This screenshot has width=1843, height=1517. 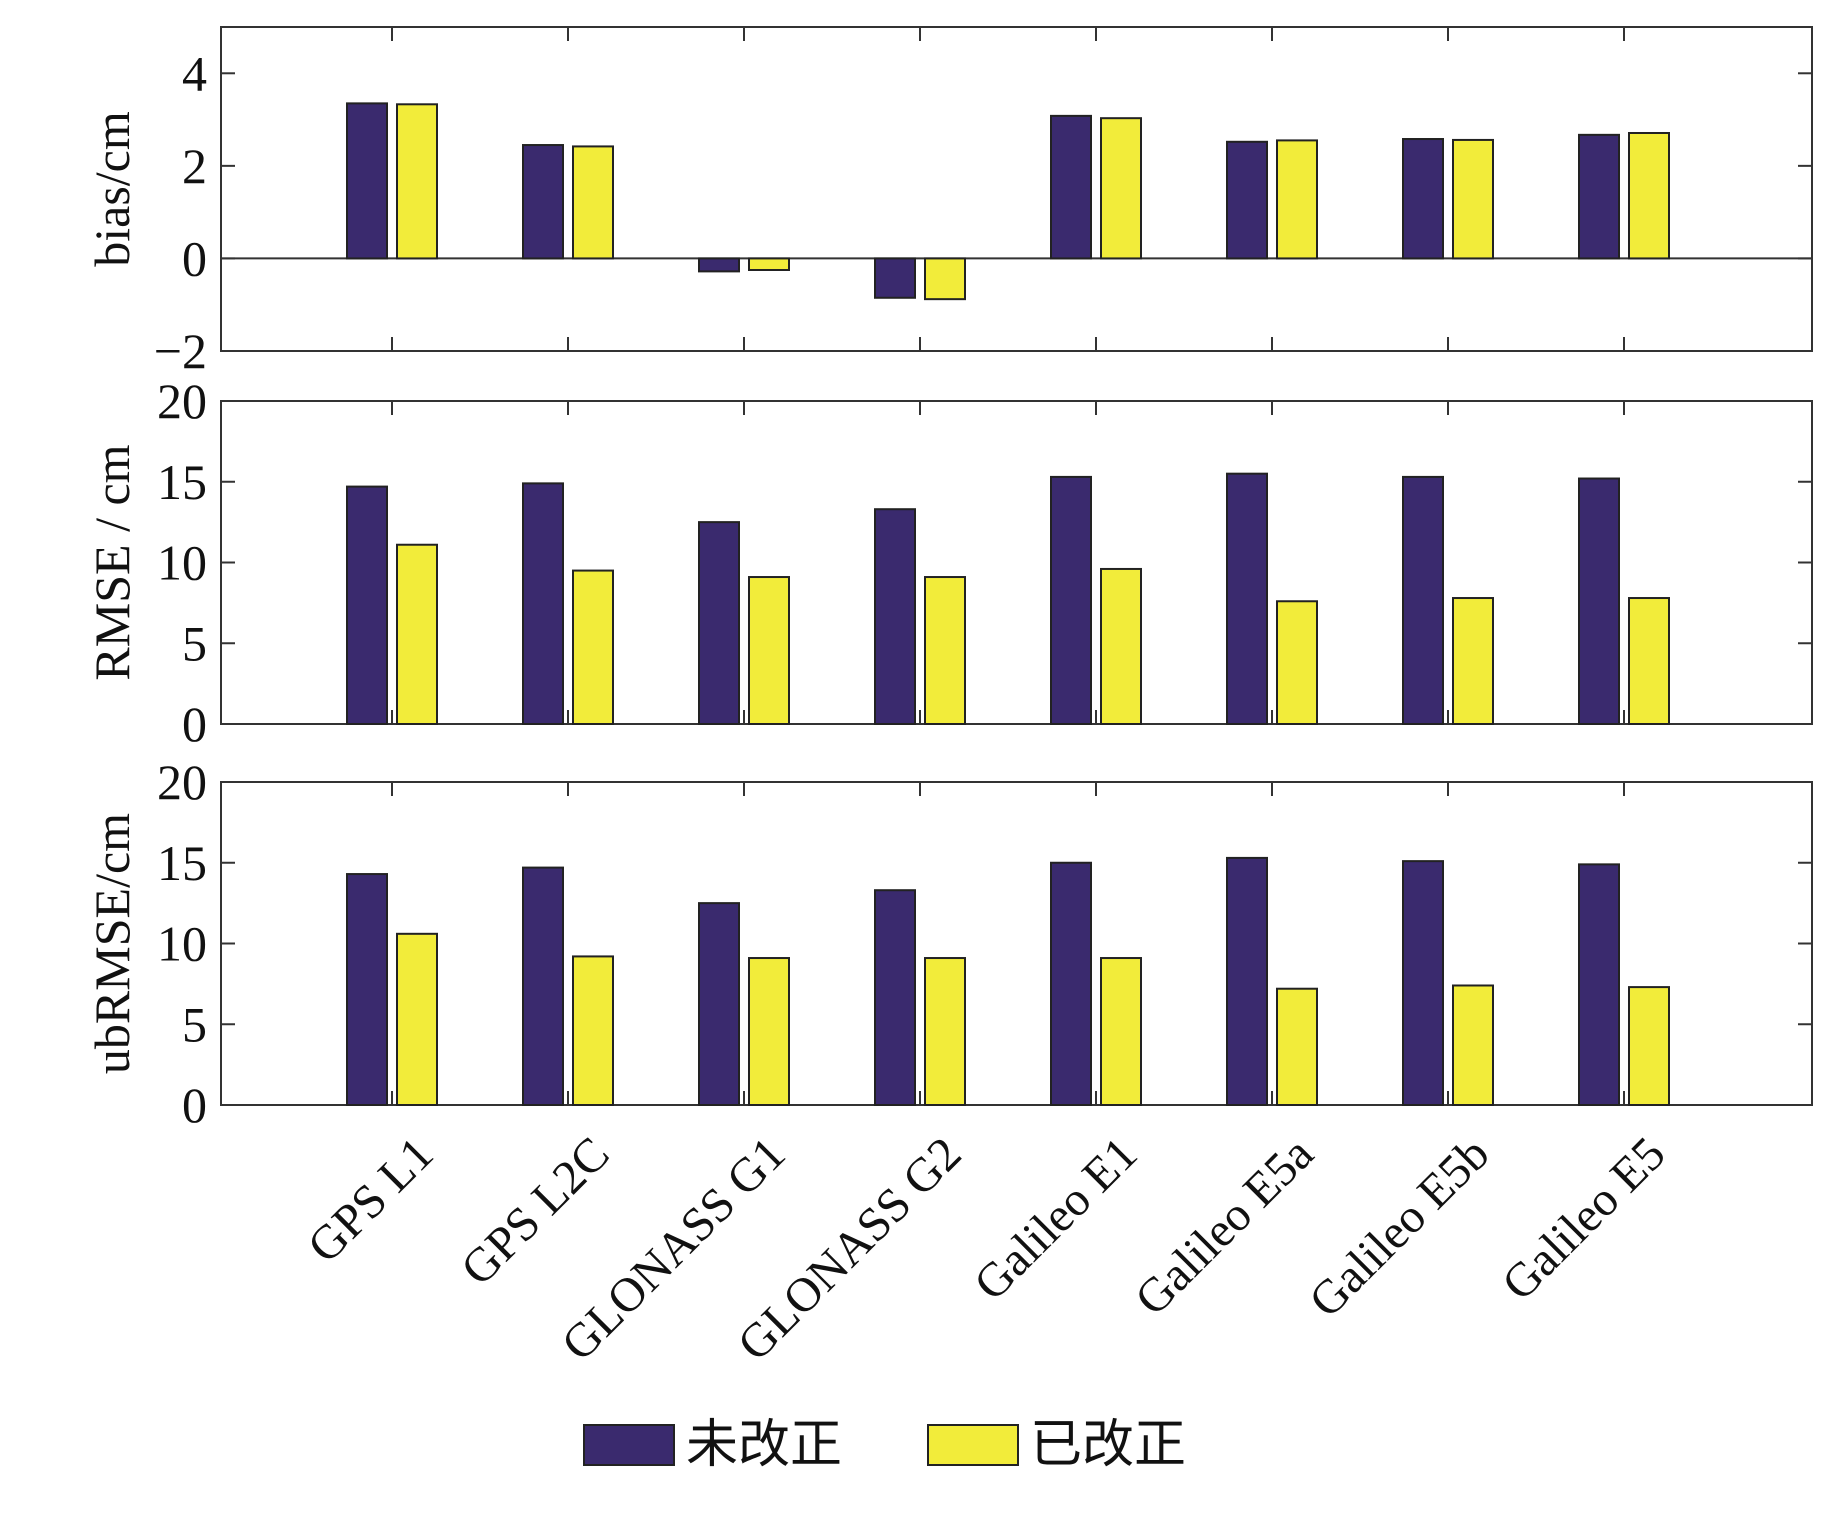 What do you see at coordinates (194, 73) in the screenshot?
I see `ytick-label: 4` at bounding box center [194, 73].